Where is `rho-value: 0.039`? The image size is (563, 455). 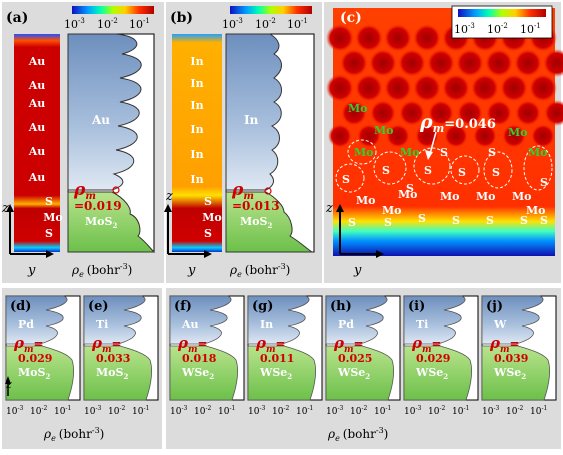 rho-value: 0.039 is located at coordinates (511, 358).